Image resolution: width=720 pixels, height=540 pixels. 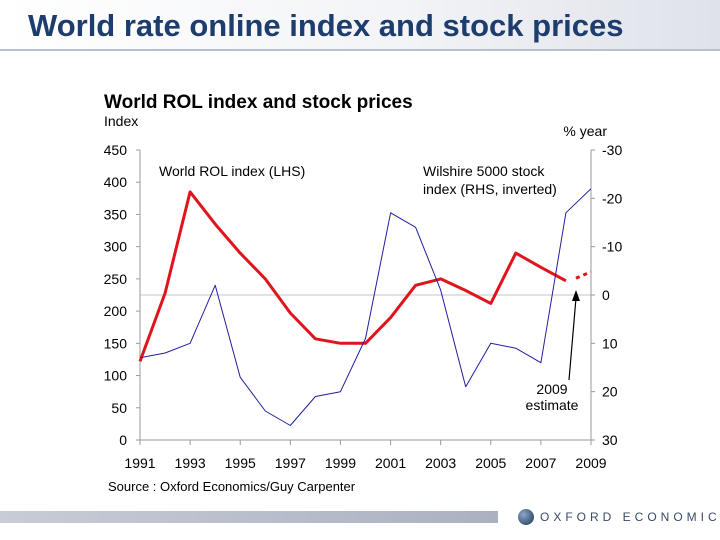 What do you see at coordinates (390, 463) in the screenshot?
I see `x-tick-label: 2001` at bounding box center [390, 463].